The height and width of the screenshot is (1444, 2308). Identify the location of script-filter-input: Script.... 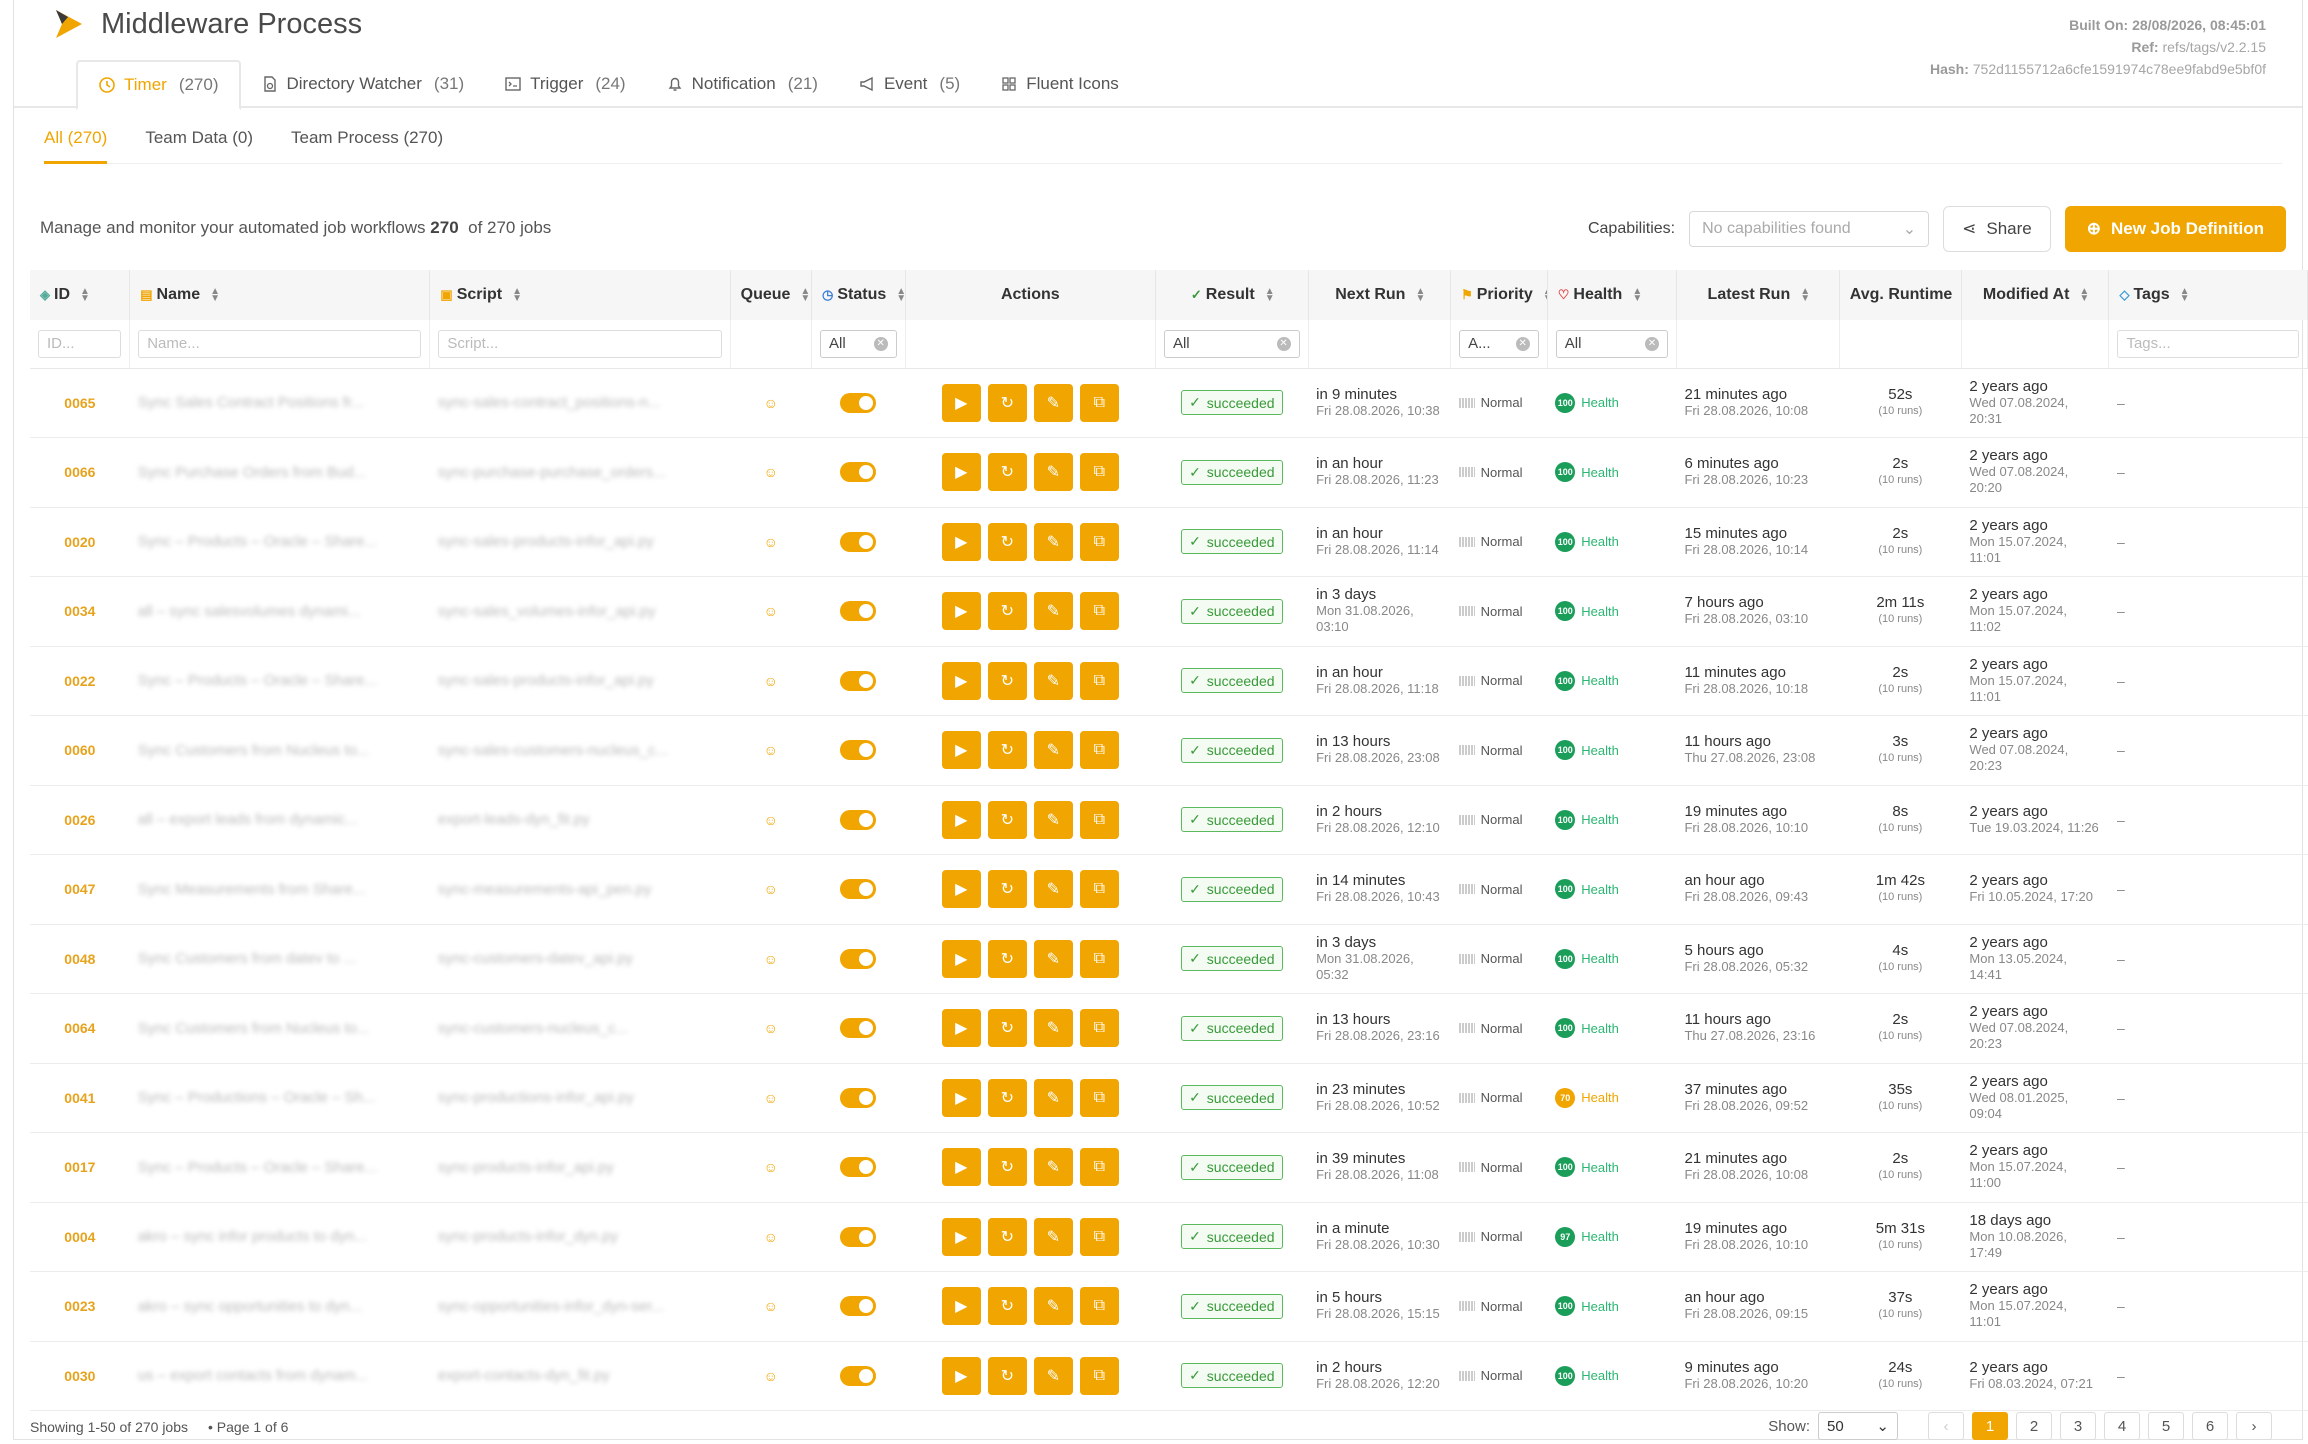
(580, 343).